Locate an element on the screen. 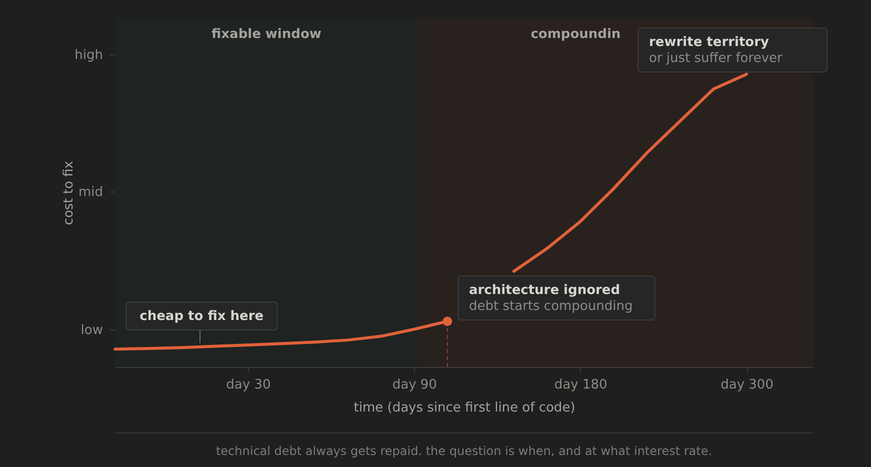 This screenshot has width=871, height=467. x-axis-title: time (days since first line of code) is located at coordinates (465, 408).